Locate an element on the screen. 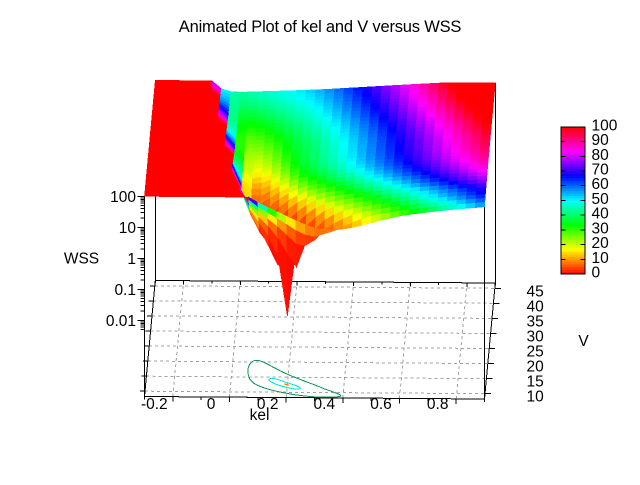 This screenshot has width=640, height=485. svg-text: 35 is located at coordinates (535, 321).